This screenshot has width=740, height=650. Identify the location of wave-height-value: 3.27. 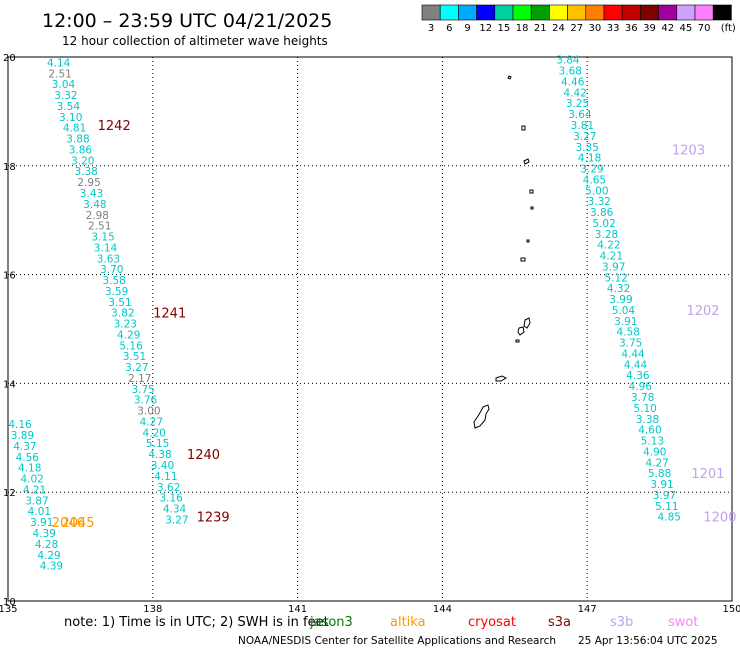
(136, 368).